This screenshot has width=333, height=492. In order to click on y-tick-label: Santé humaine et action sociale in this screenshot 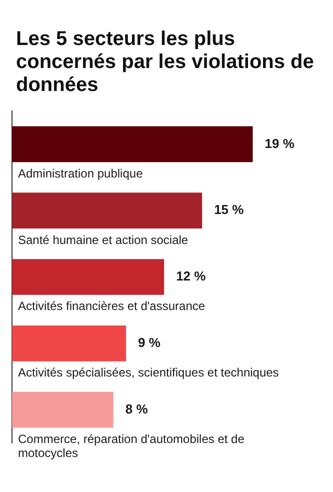, I will do `click(103, 239)`.